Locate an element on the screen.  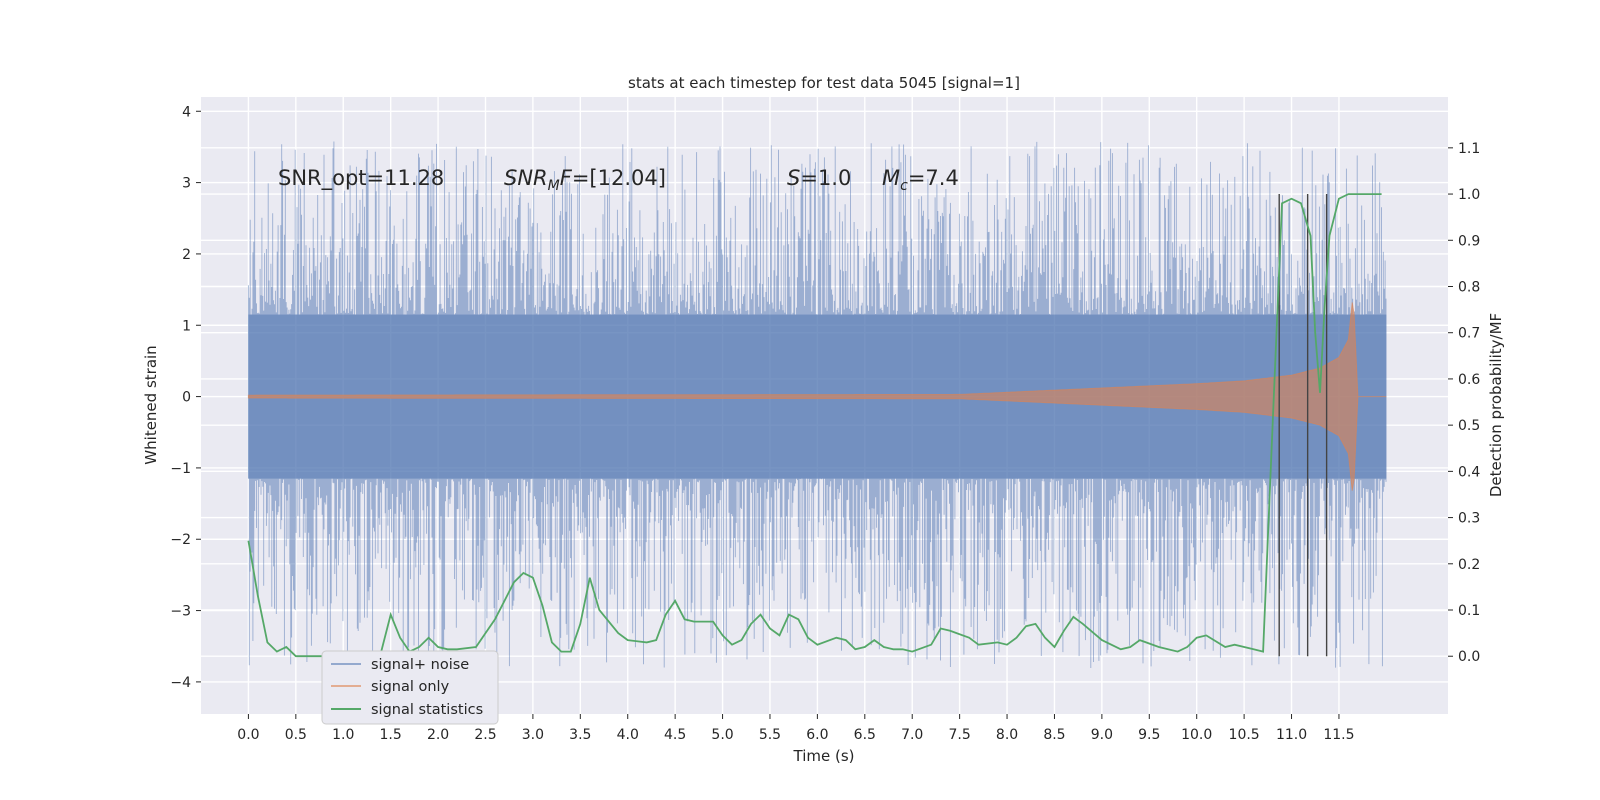
x-tick-label: 2.0 is located at coordinates (438, 735).